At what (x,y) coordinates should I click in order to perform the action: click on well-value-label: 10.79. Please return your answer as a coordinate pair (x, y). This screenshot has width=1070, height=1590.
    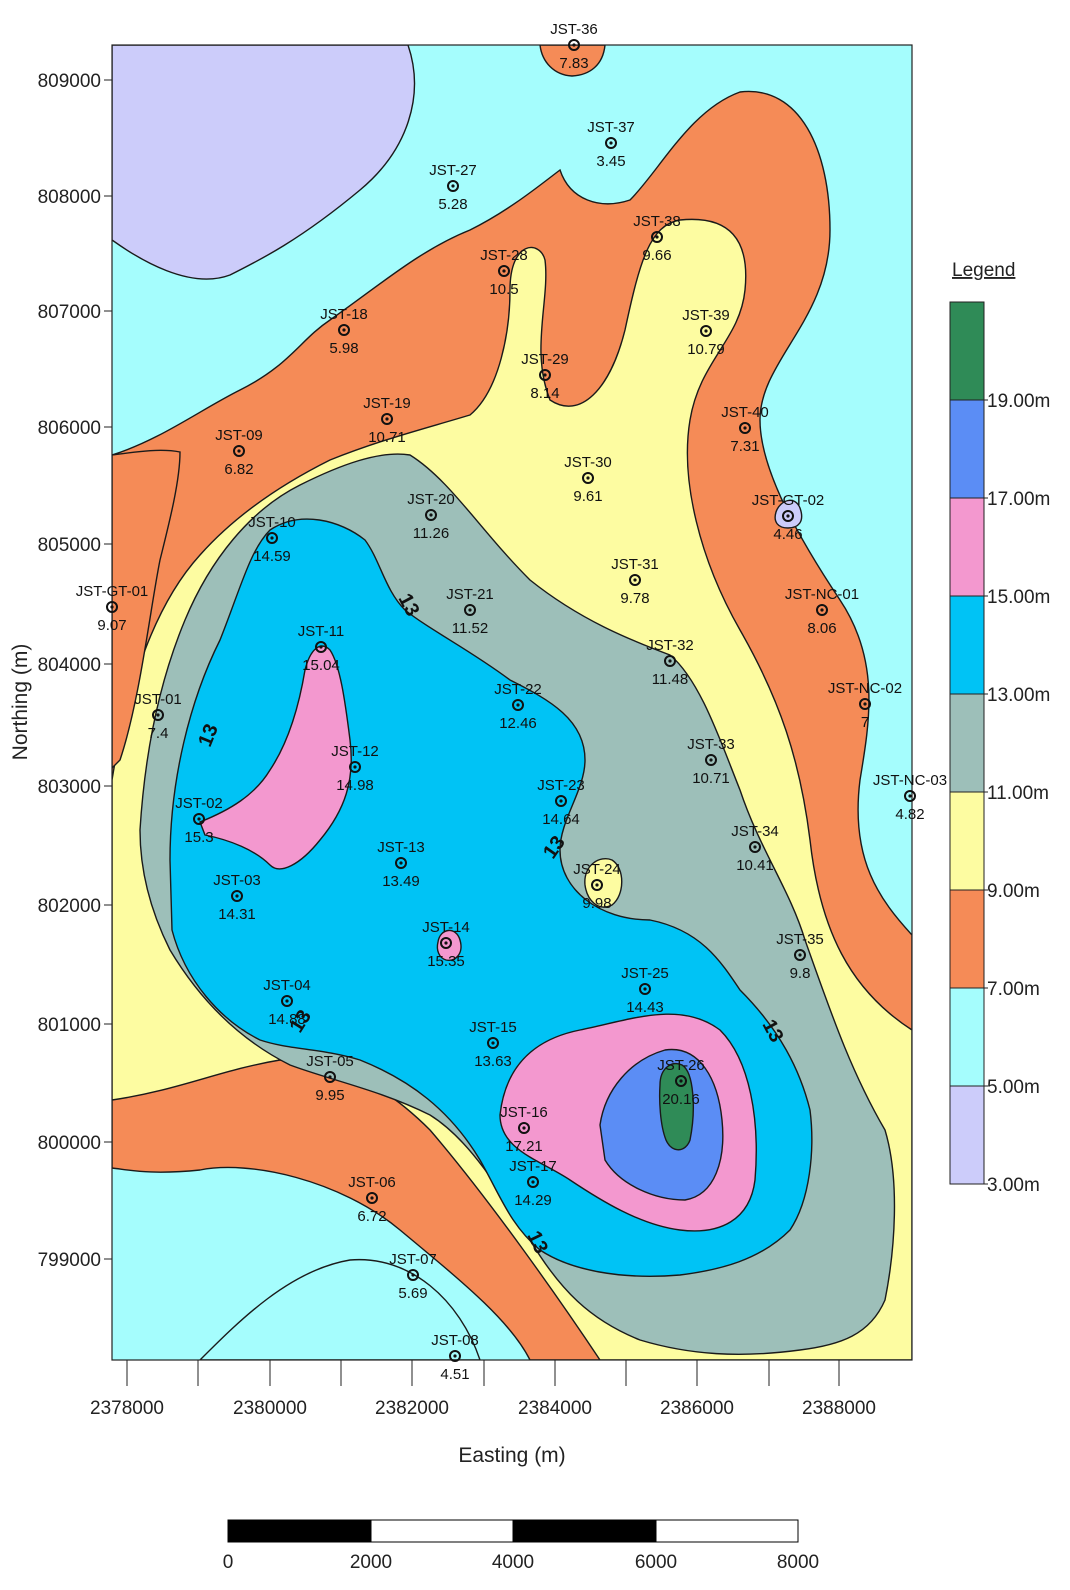
    Looking at the image, I should click on (706, 349).